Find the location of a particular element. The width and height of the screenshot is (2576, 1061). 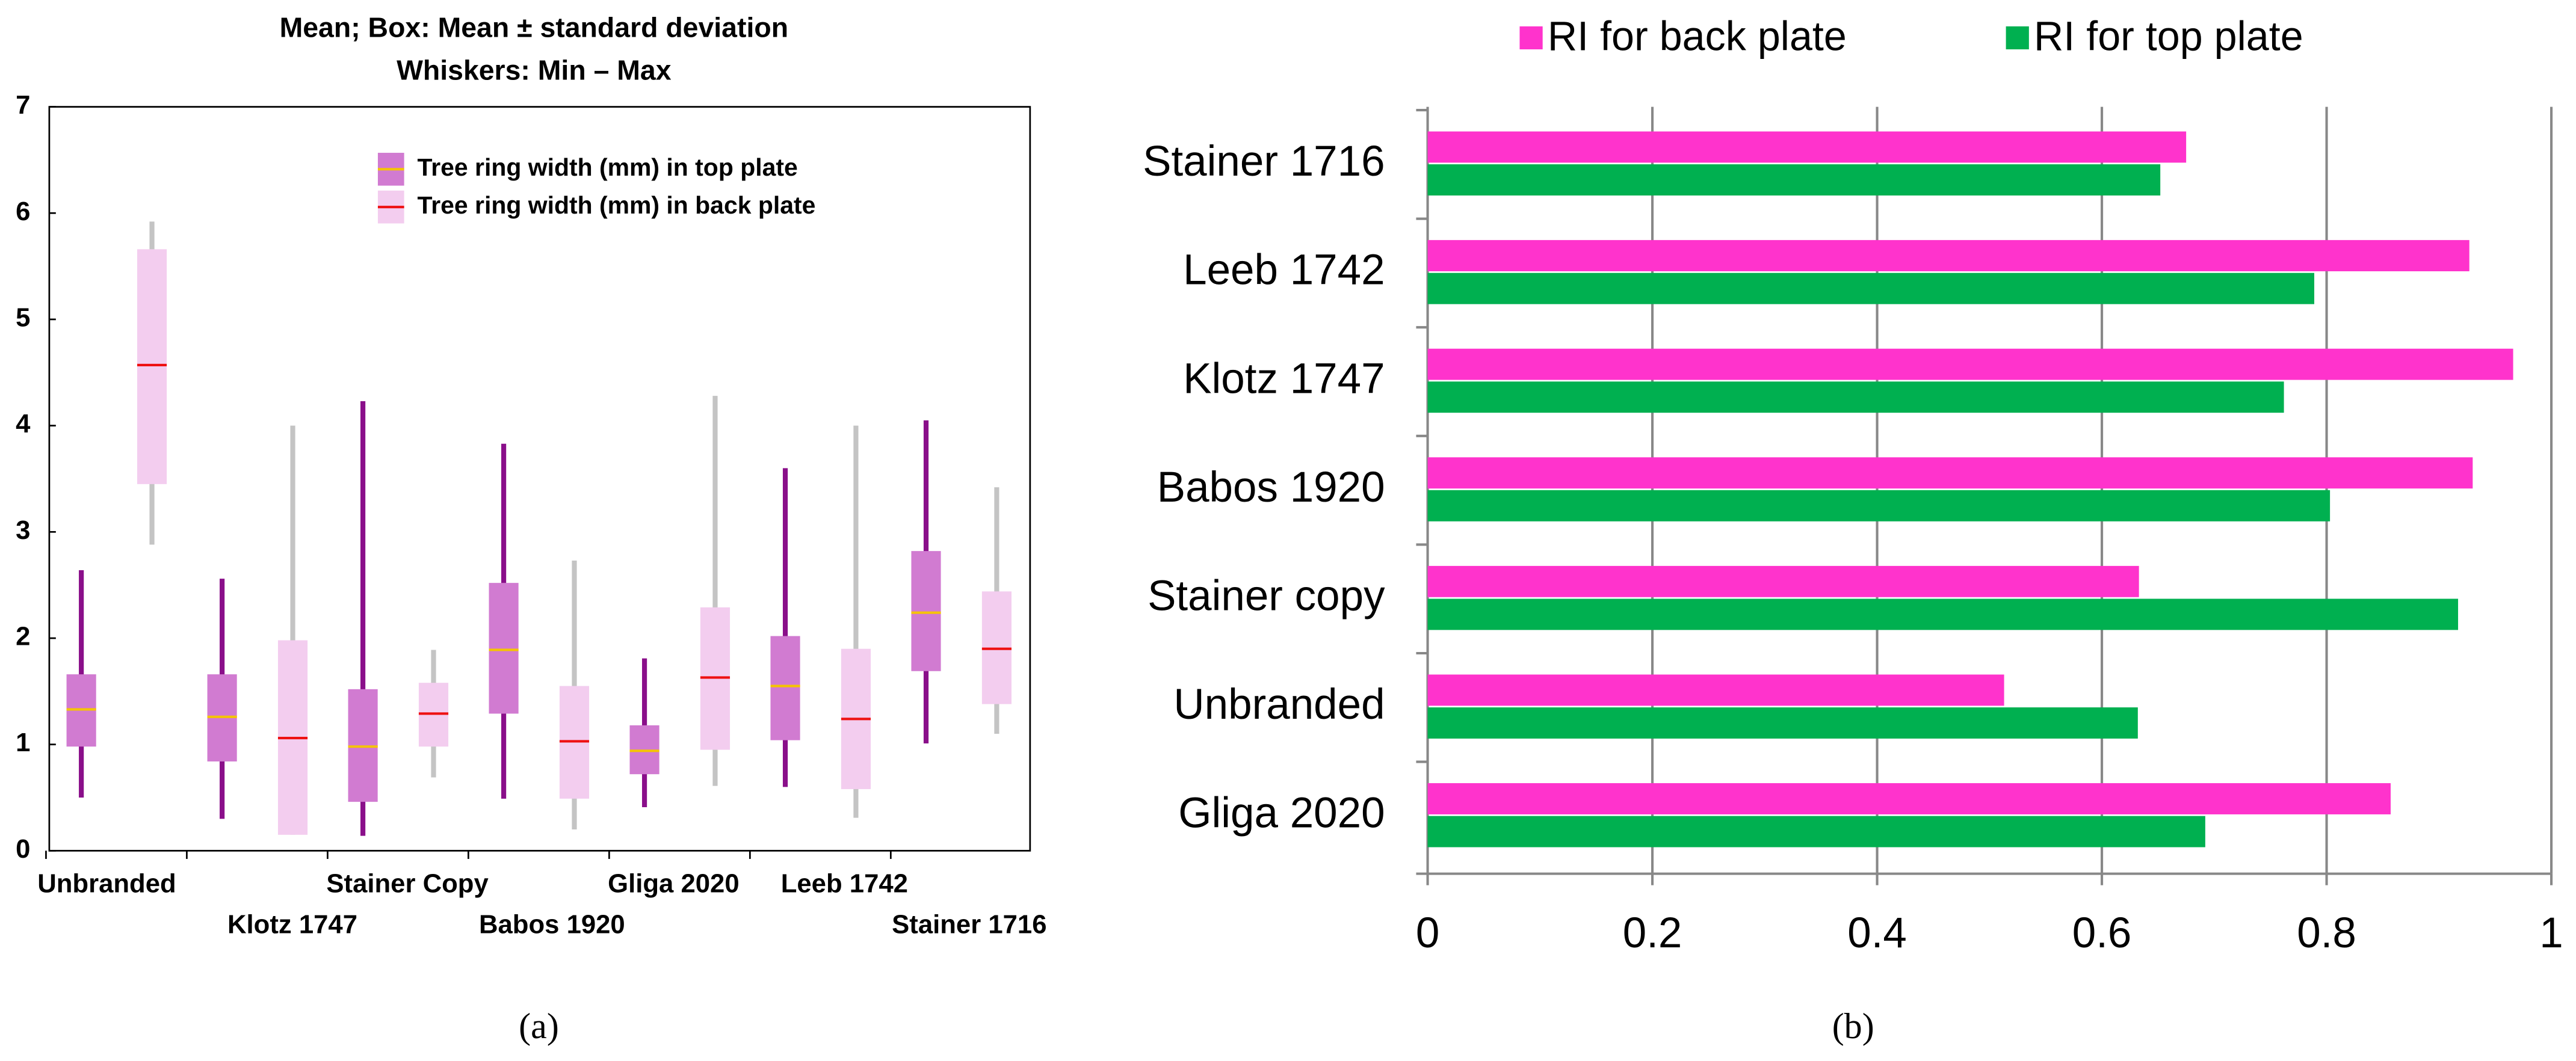

y-tick-label: Stainer 1716 is located at coordinates (1264, 161).